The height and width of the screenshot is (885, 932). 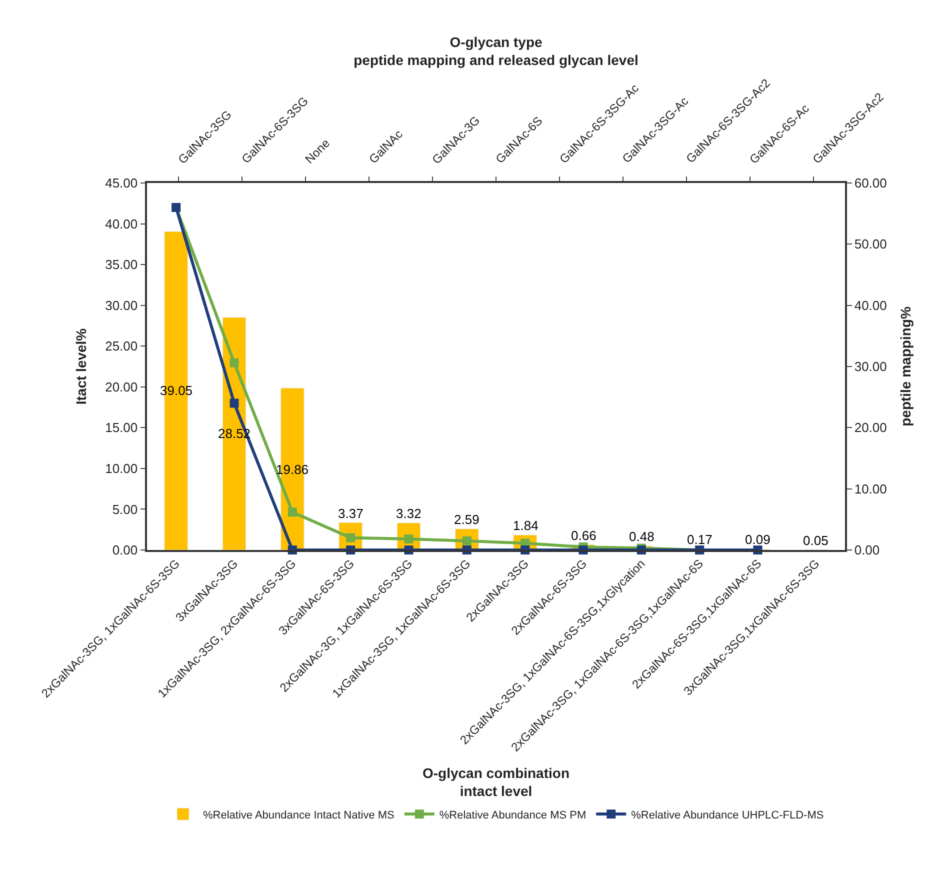 What do you see at coordinates (525, 525) in the screenshot?
I see `data-label: 1.84` at bounding box center [525, 525].